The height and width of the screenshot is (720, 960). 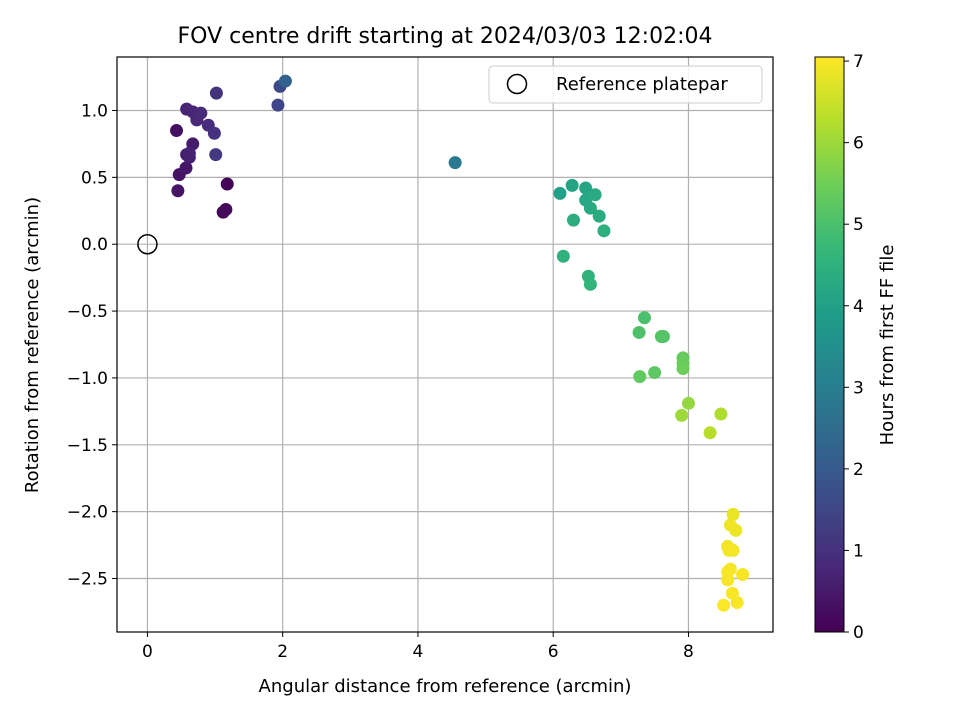 I want to click on y-tick-label: 0.0, so click(x=94, y=245).